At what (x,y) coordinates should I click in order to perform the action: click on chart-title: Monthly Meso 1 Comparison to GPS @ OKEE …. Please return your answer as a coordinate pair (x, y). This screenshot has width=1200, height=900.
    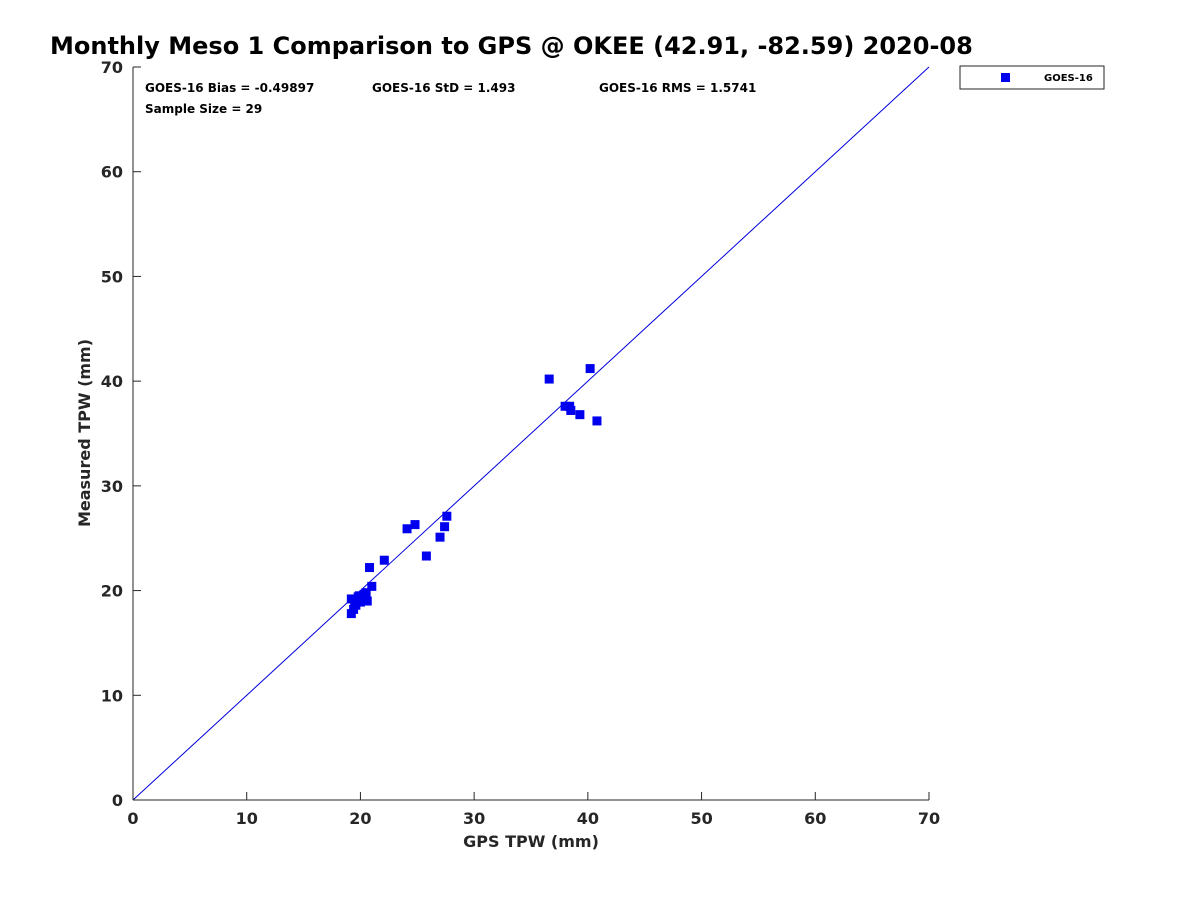
    Looking at the image, I should click on (511, 46).